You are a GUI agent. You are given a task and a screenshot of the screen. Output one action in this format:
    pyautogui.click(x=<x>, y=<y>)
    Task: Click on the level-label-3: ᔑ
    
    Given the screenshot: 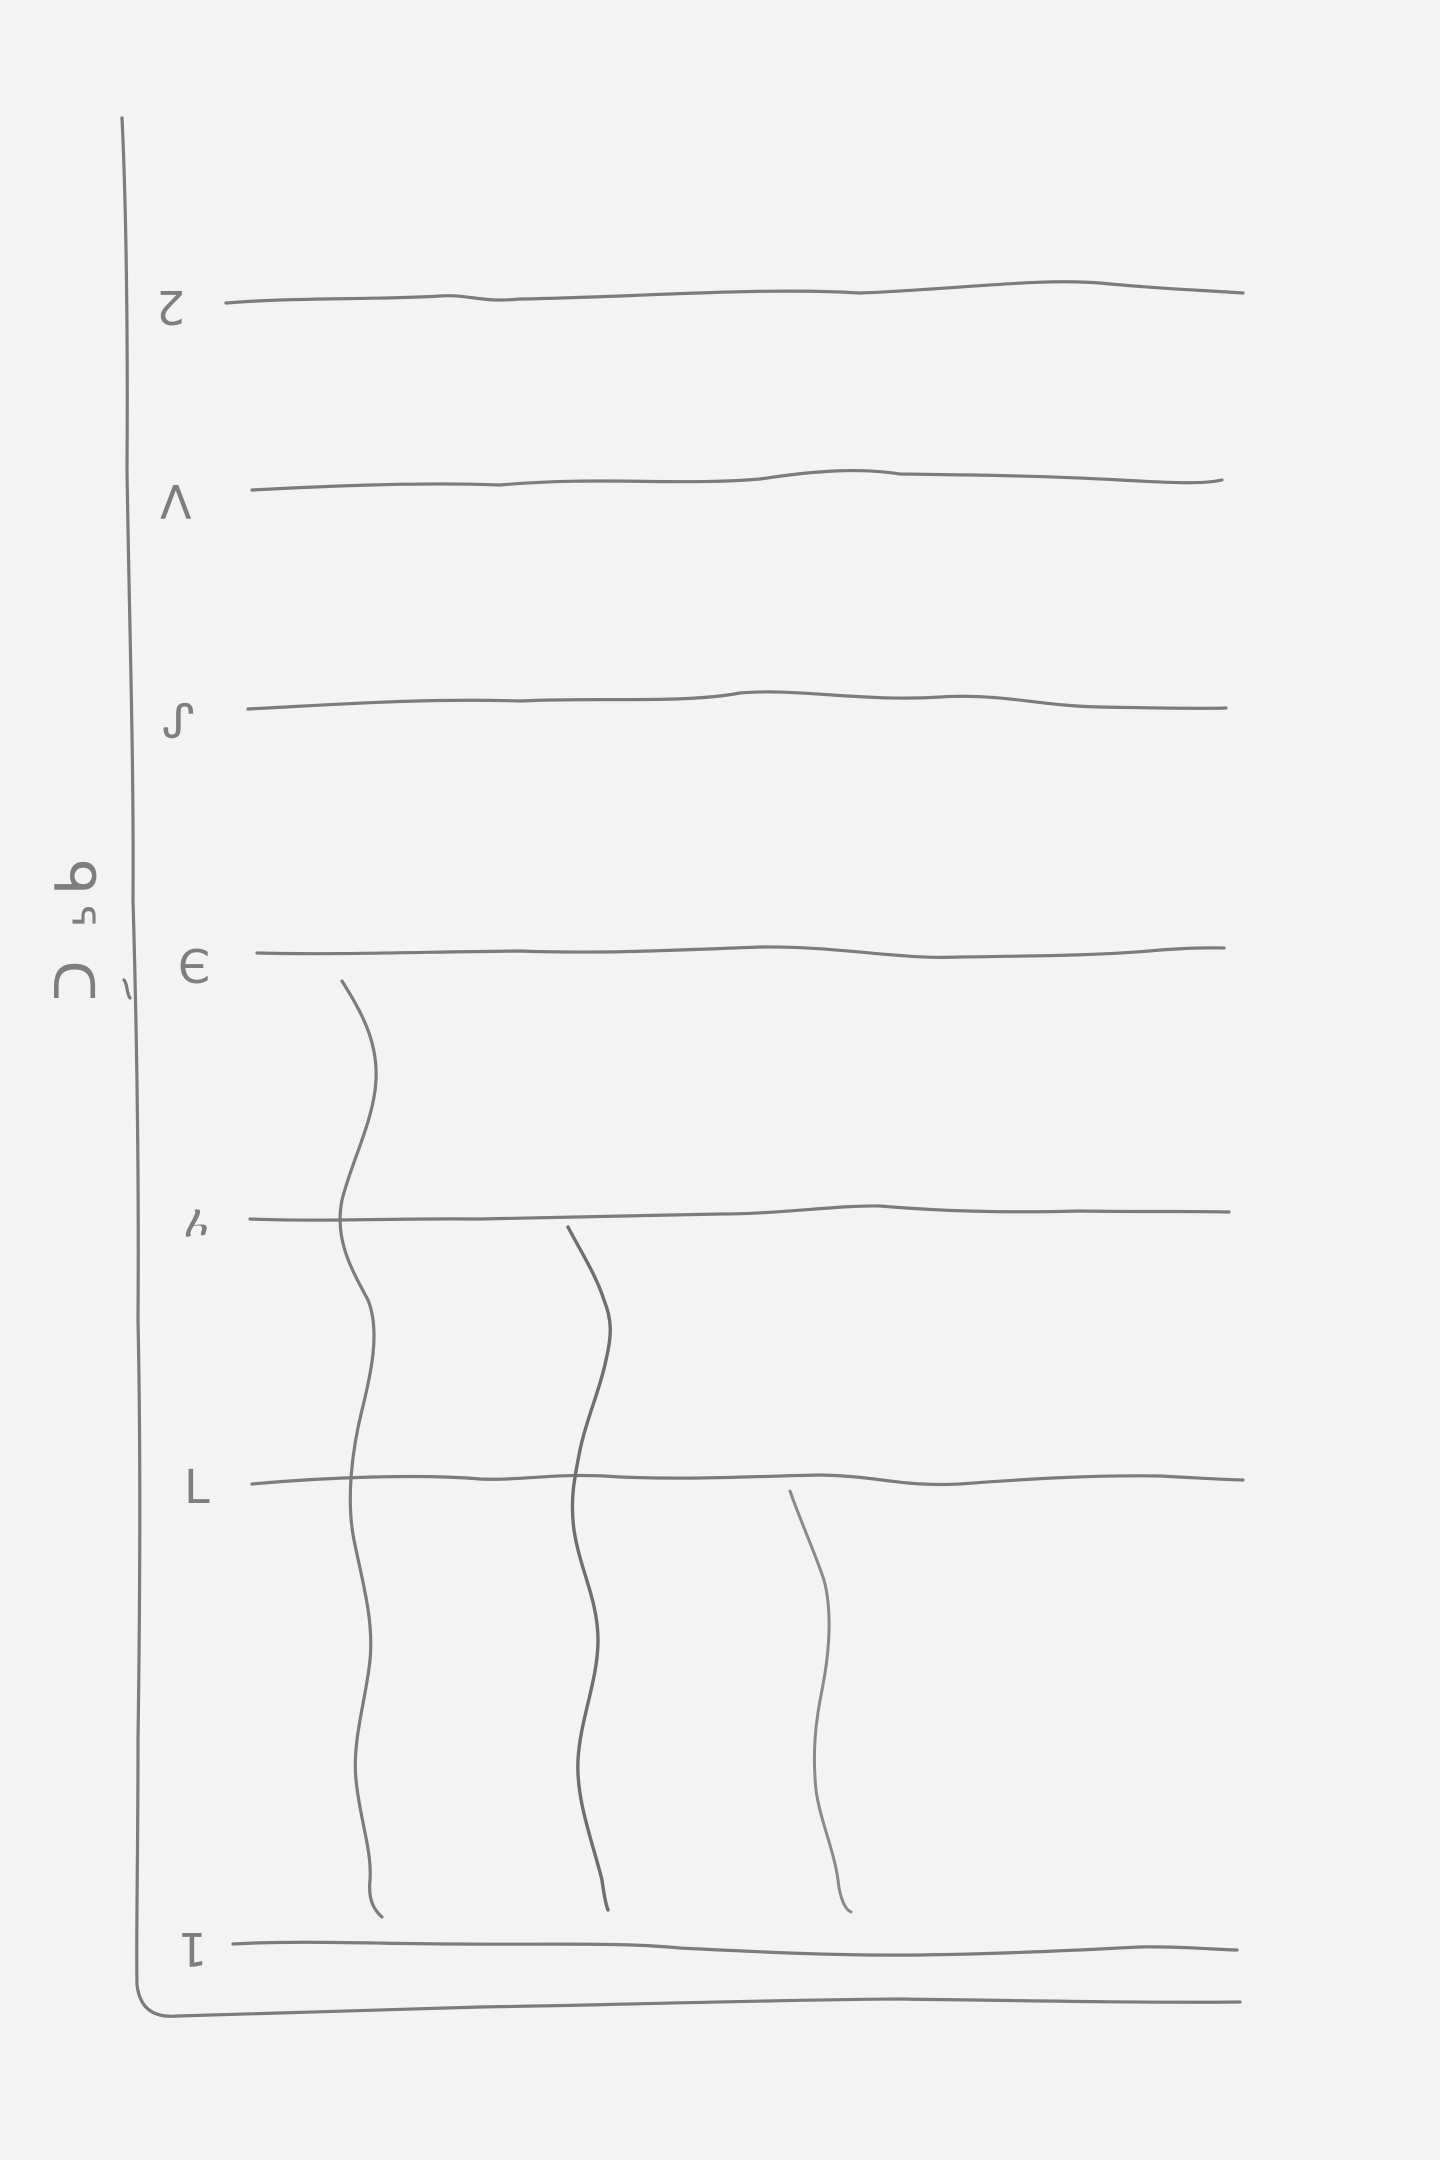 What is the action you would take?
    pyautogui.click(x=178, y=720)
    